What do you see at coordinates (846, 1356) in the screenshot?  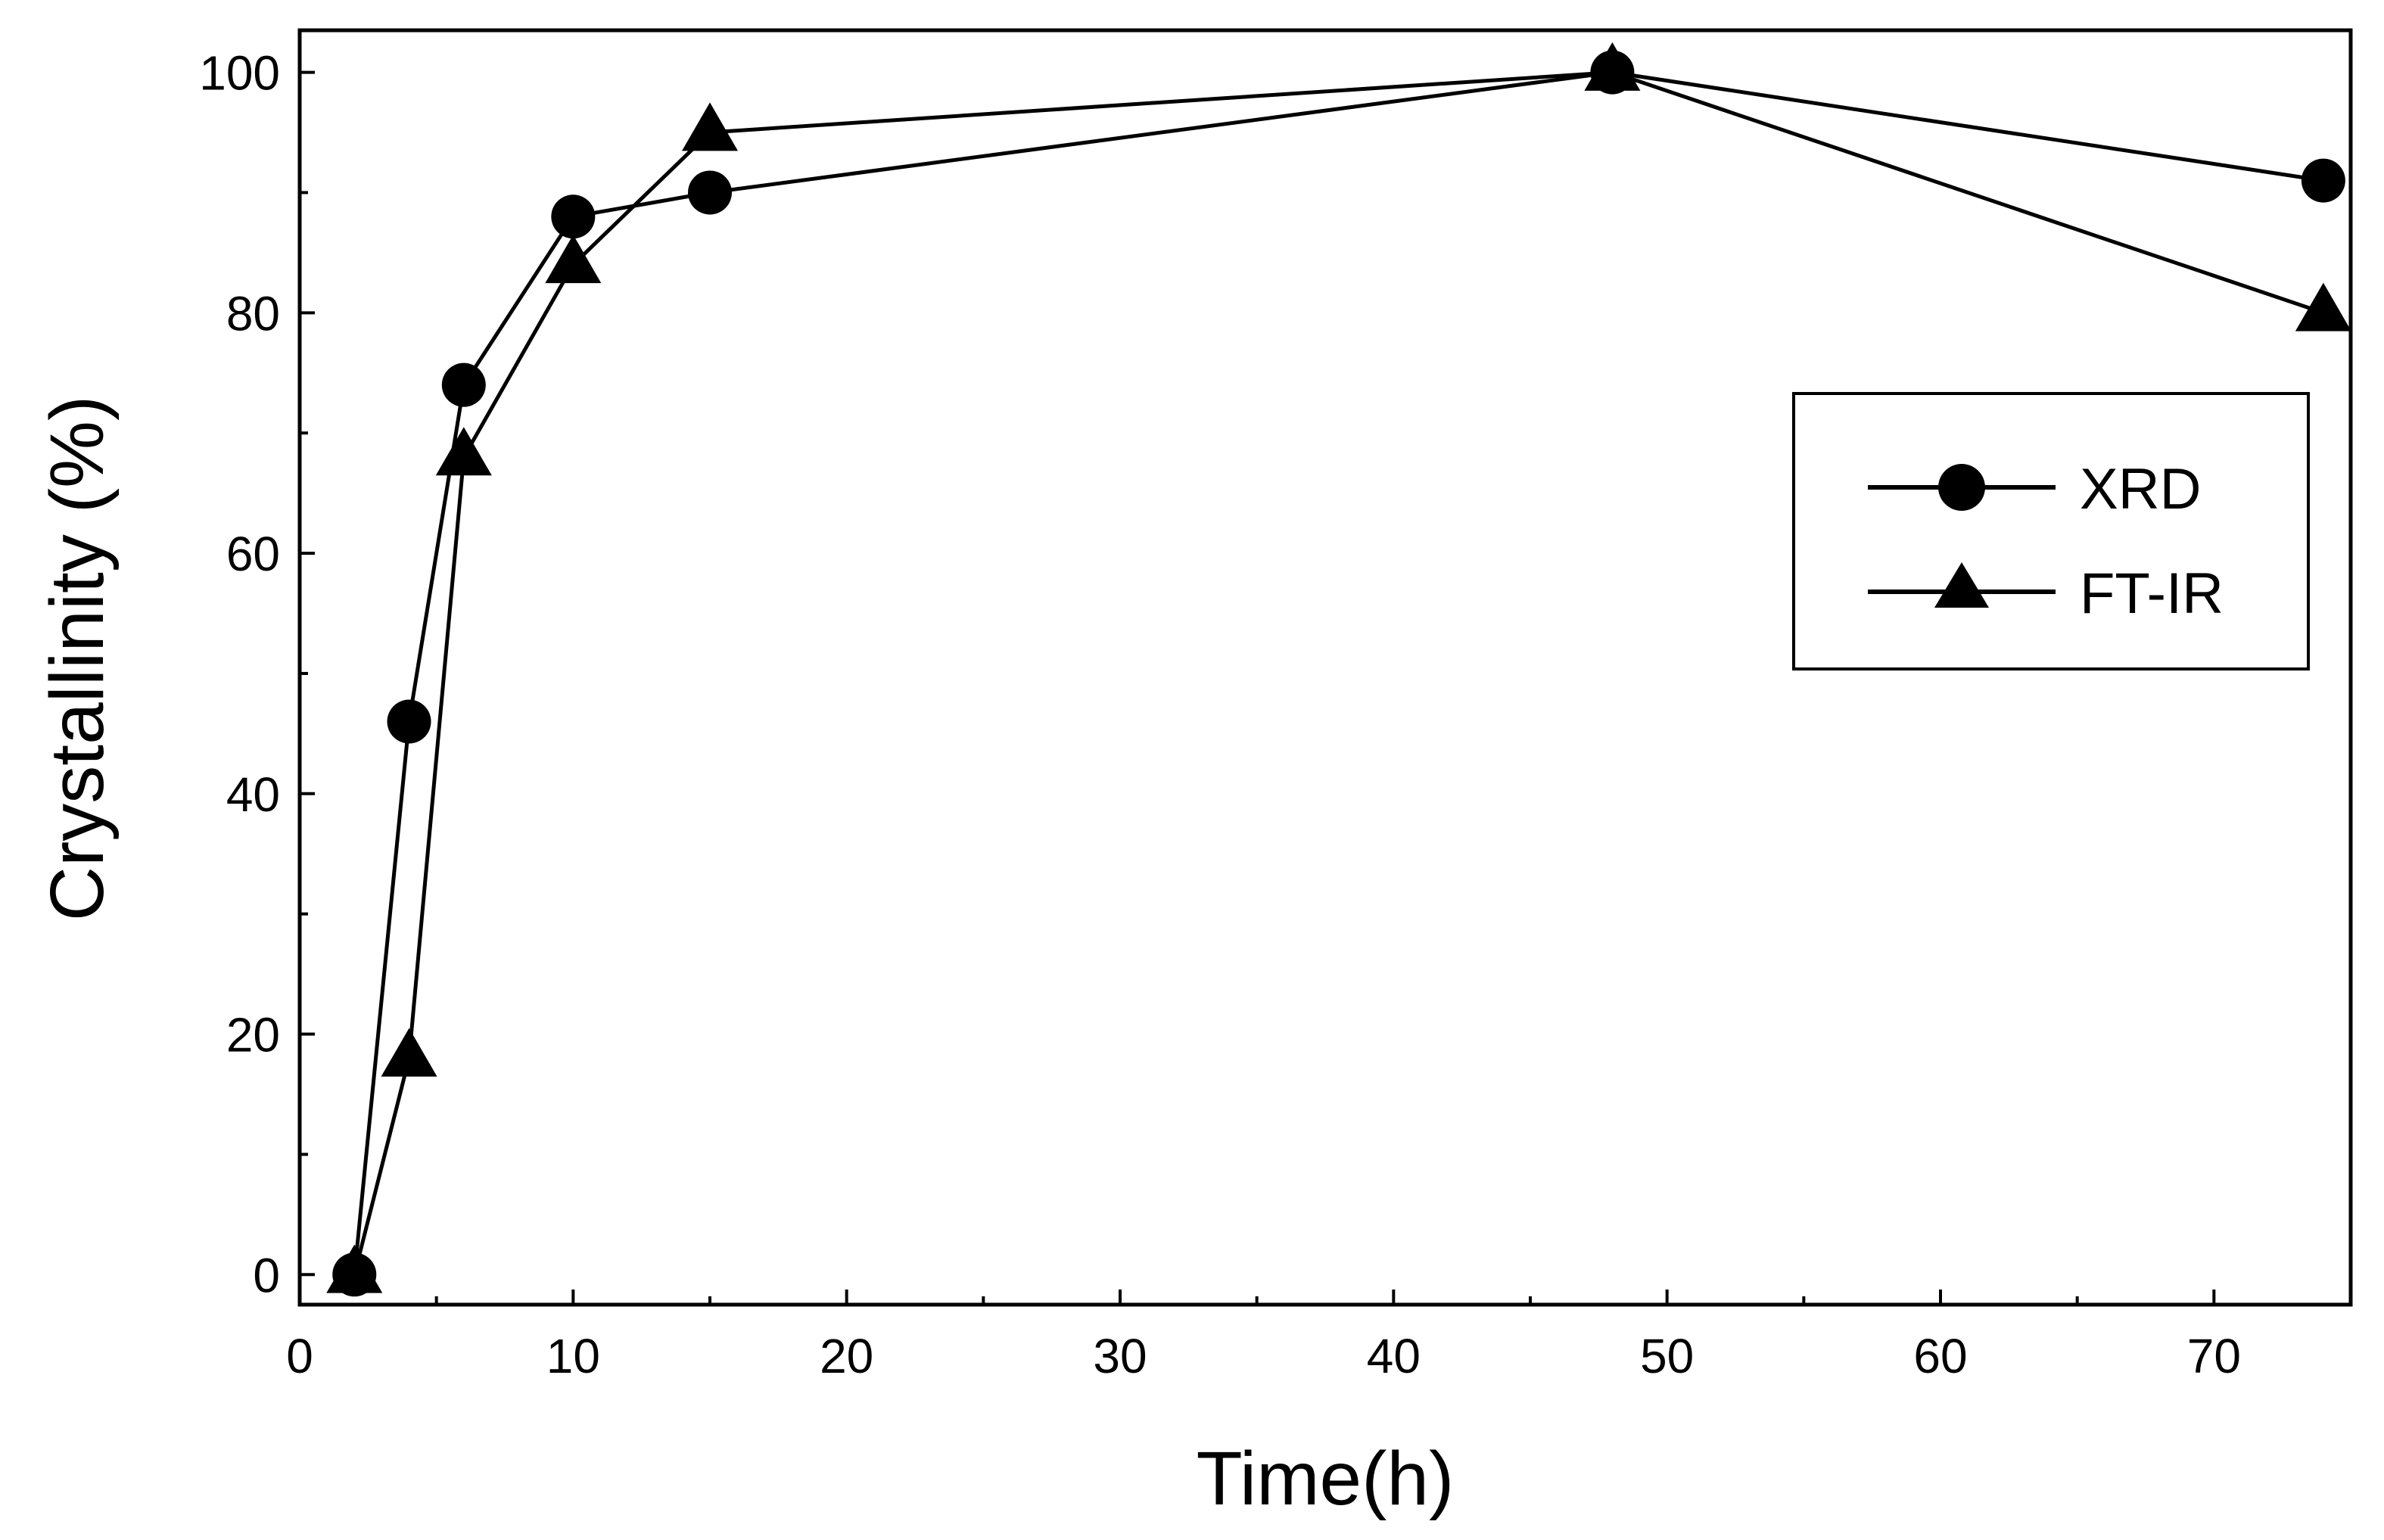 I see `x-tick-label: 20` at bounding box center [846, 1356].